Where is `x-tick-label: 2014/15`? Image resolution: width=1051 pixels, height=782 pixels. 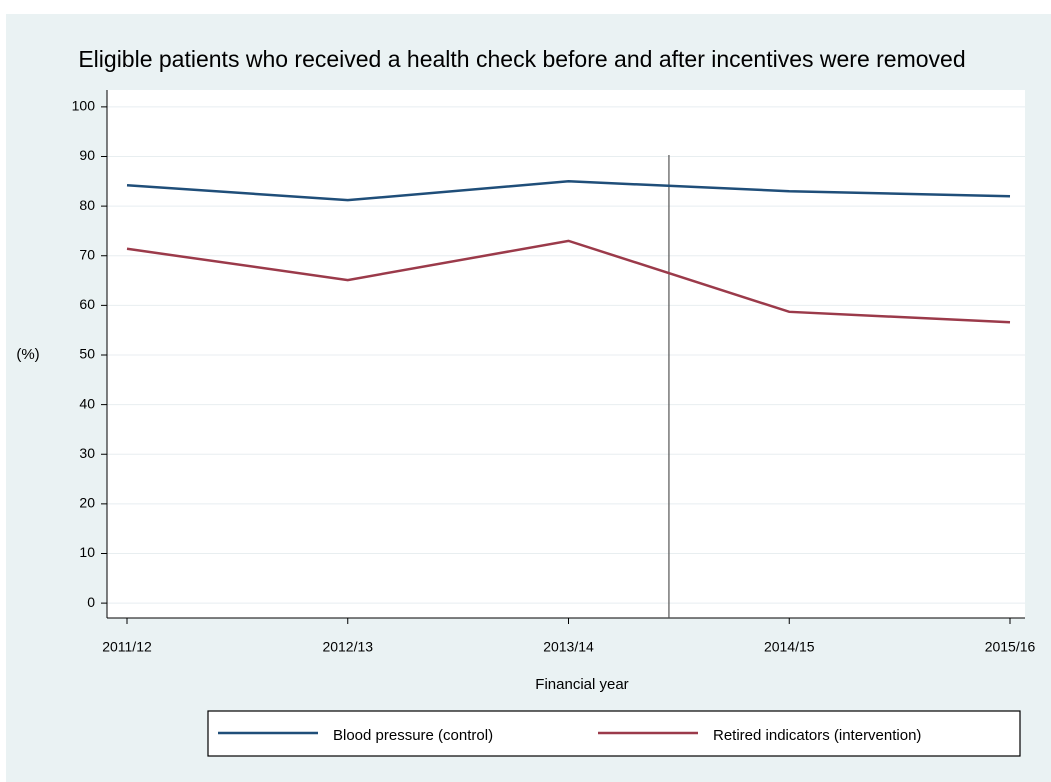 x-tick-label: 2014/15 is located at coordinates (789, 647).